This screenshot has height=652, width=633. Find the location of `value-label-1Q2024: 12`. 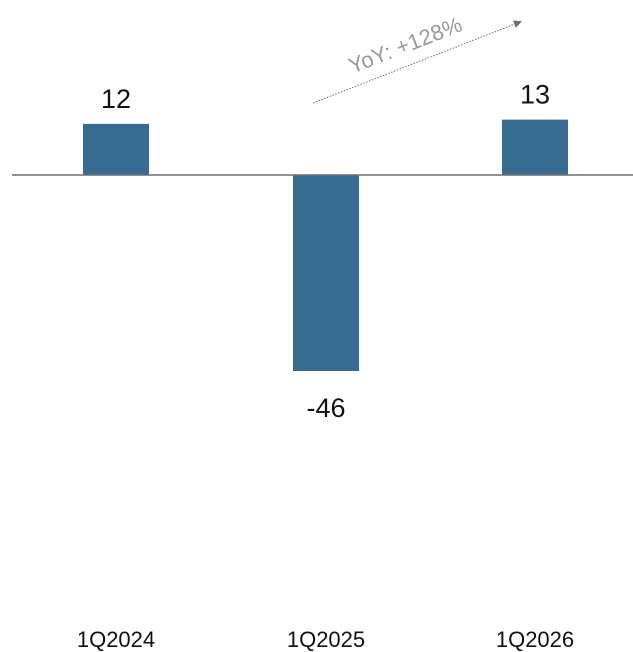

value-label-1Q2024: 12 is located at coordinates (116, 99).